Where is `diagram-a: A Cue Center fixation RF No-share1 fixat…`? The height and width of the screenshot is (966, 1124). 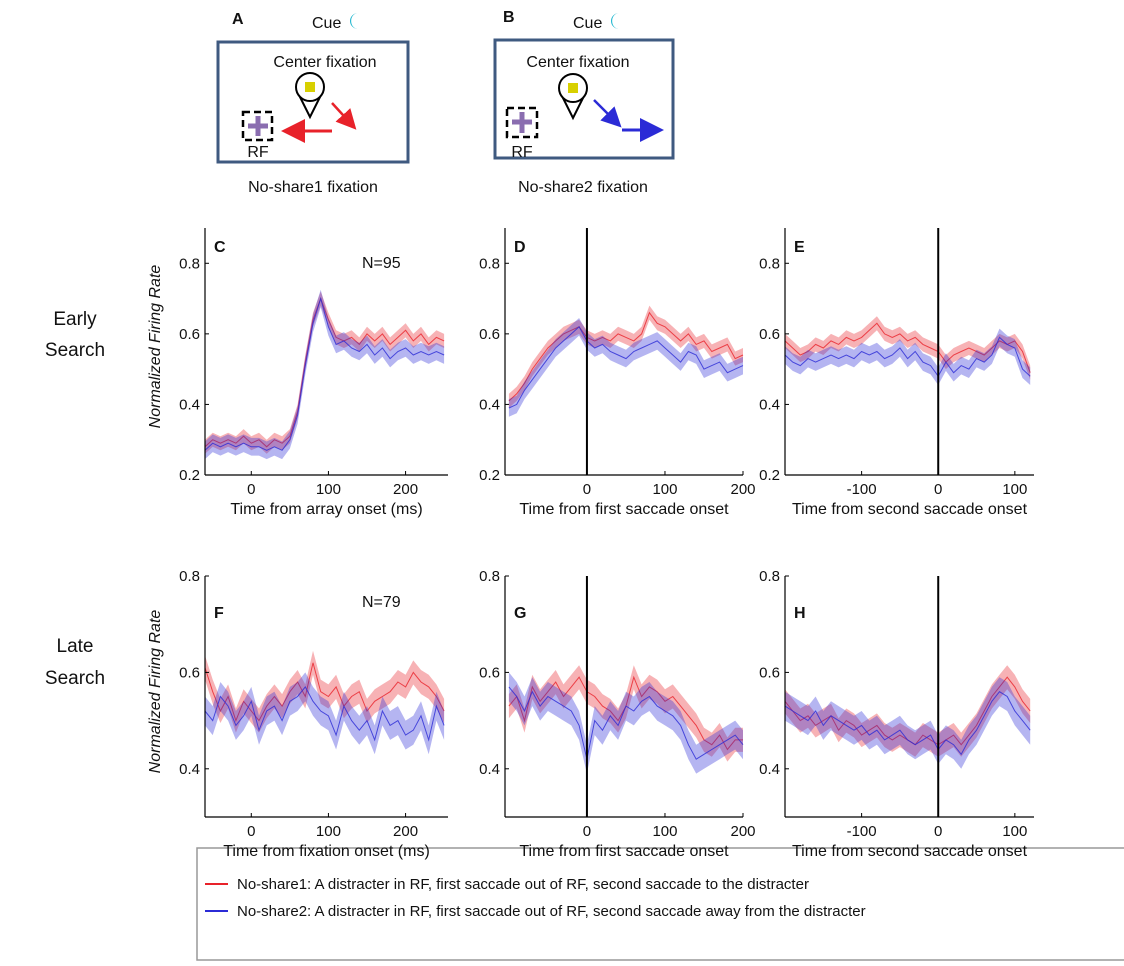
diagram-a: A Cue Center fixation RF No-share1 fixat… is located at coordinates (313, 103).